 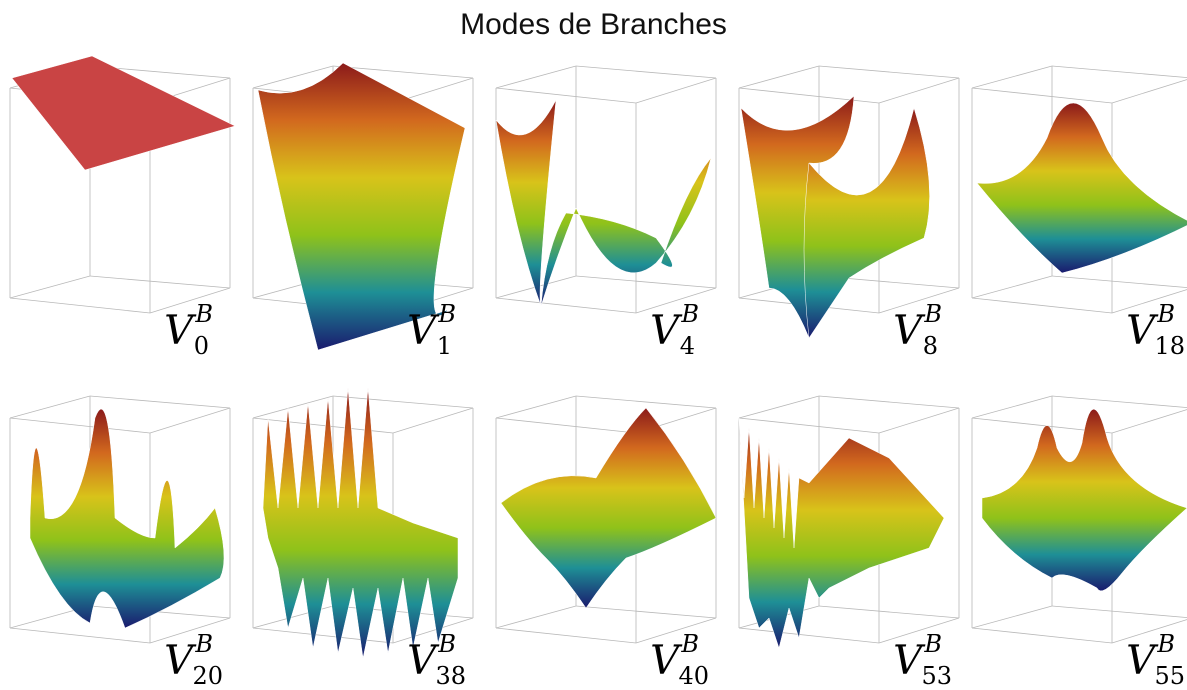 I want to click on mode-label-index: 55, so click(x=1169, y=676).